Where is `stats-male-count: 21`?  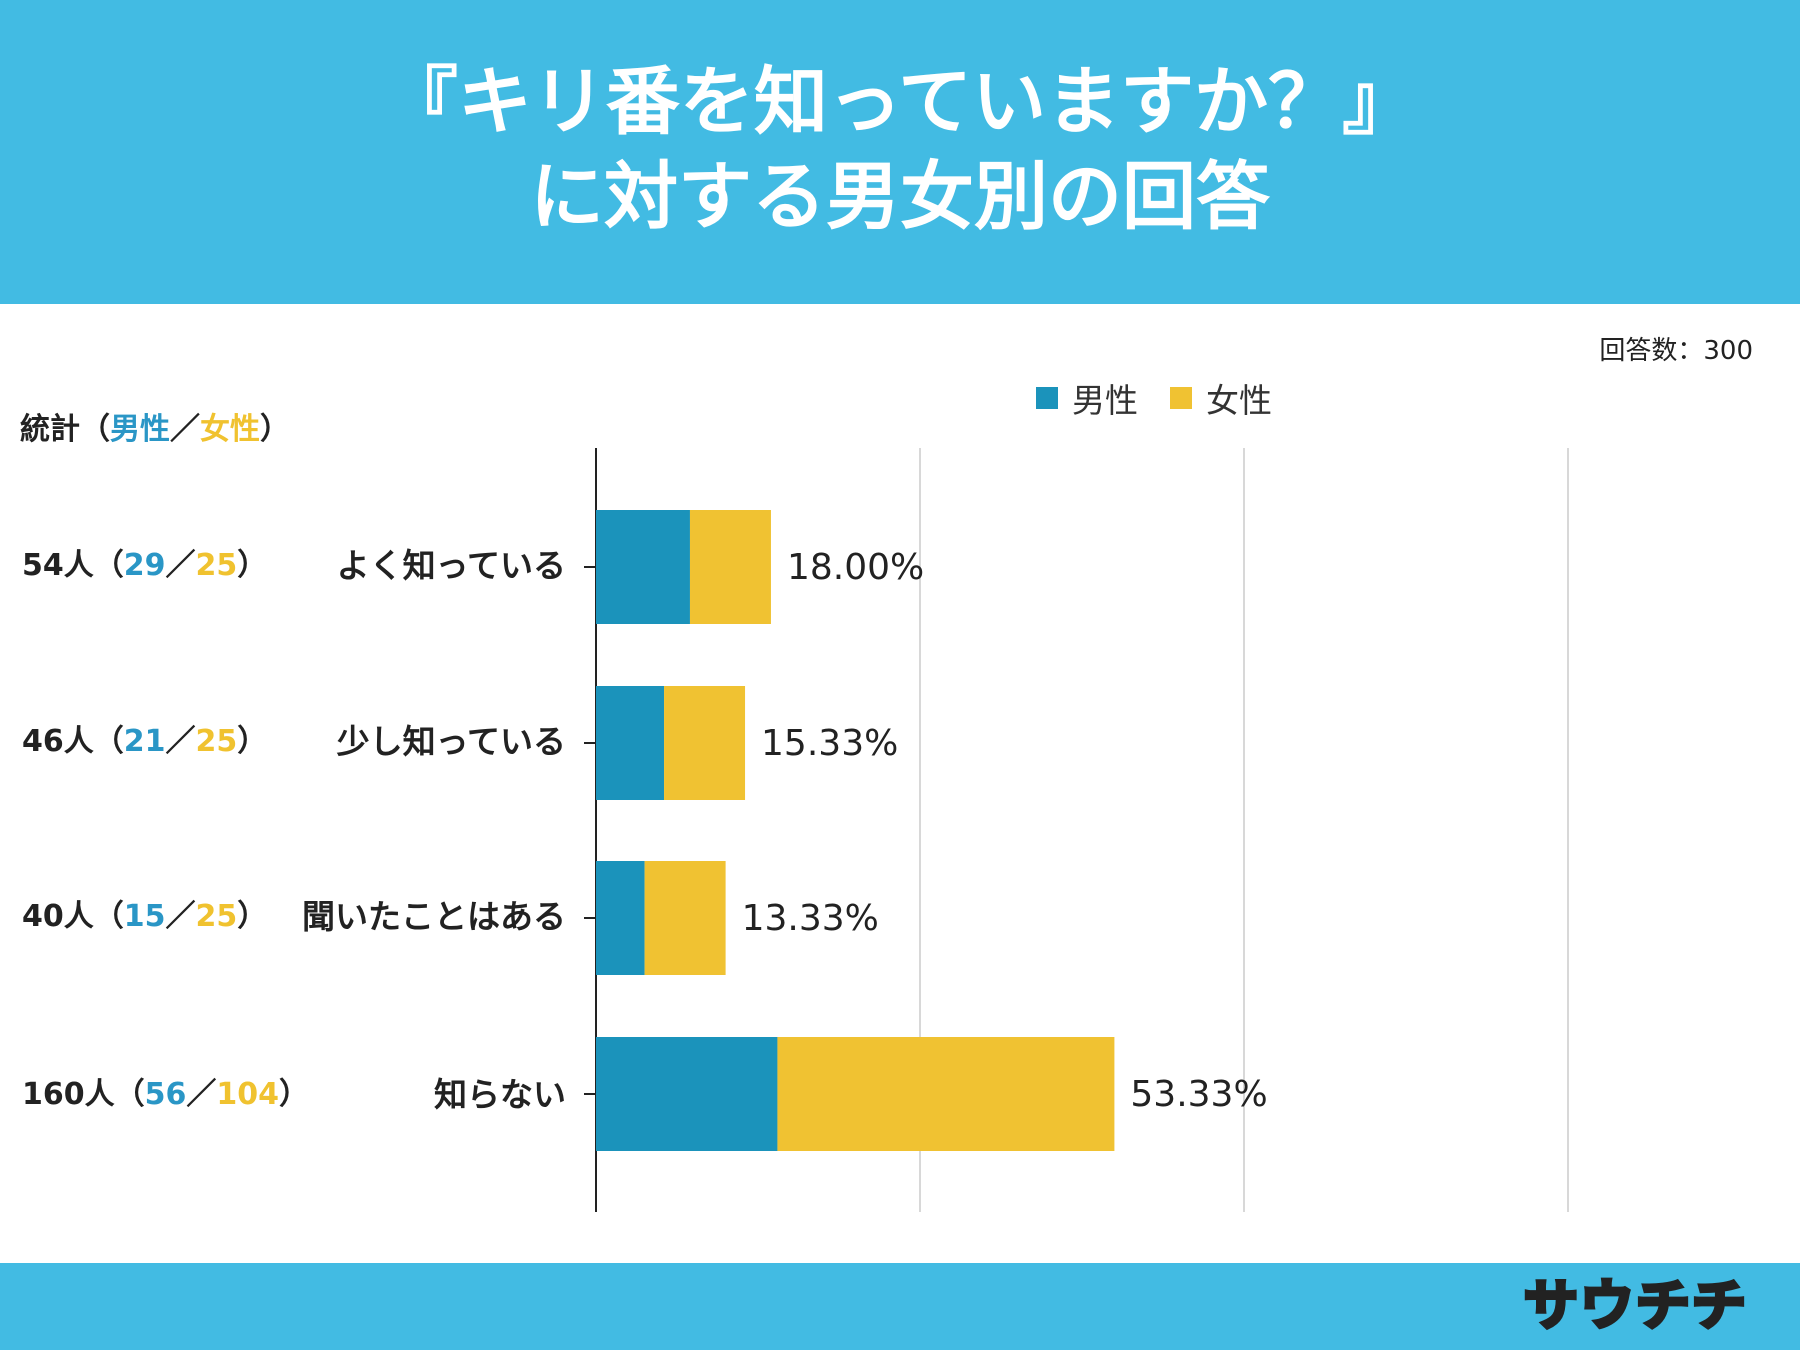
stats-male-count: 21 is located at coordinates (144, 741).